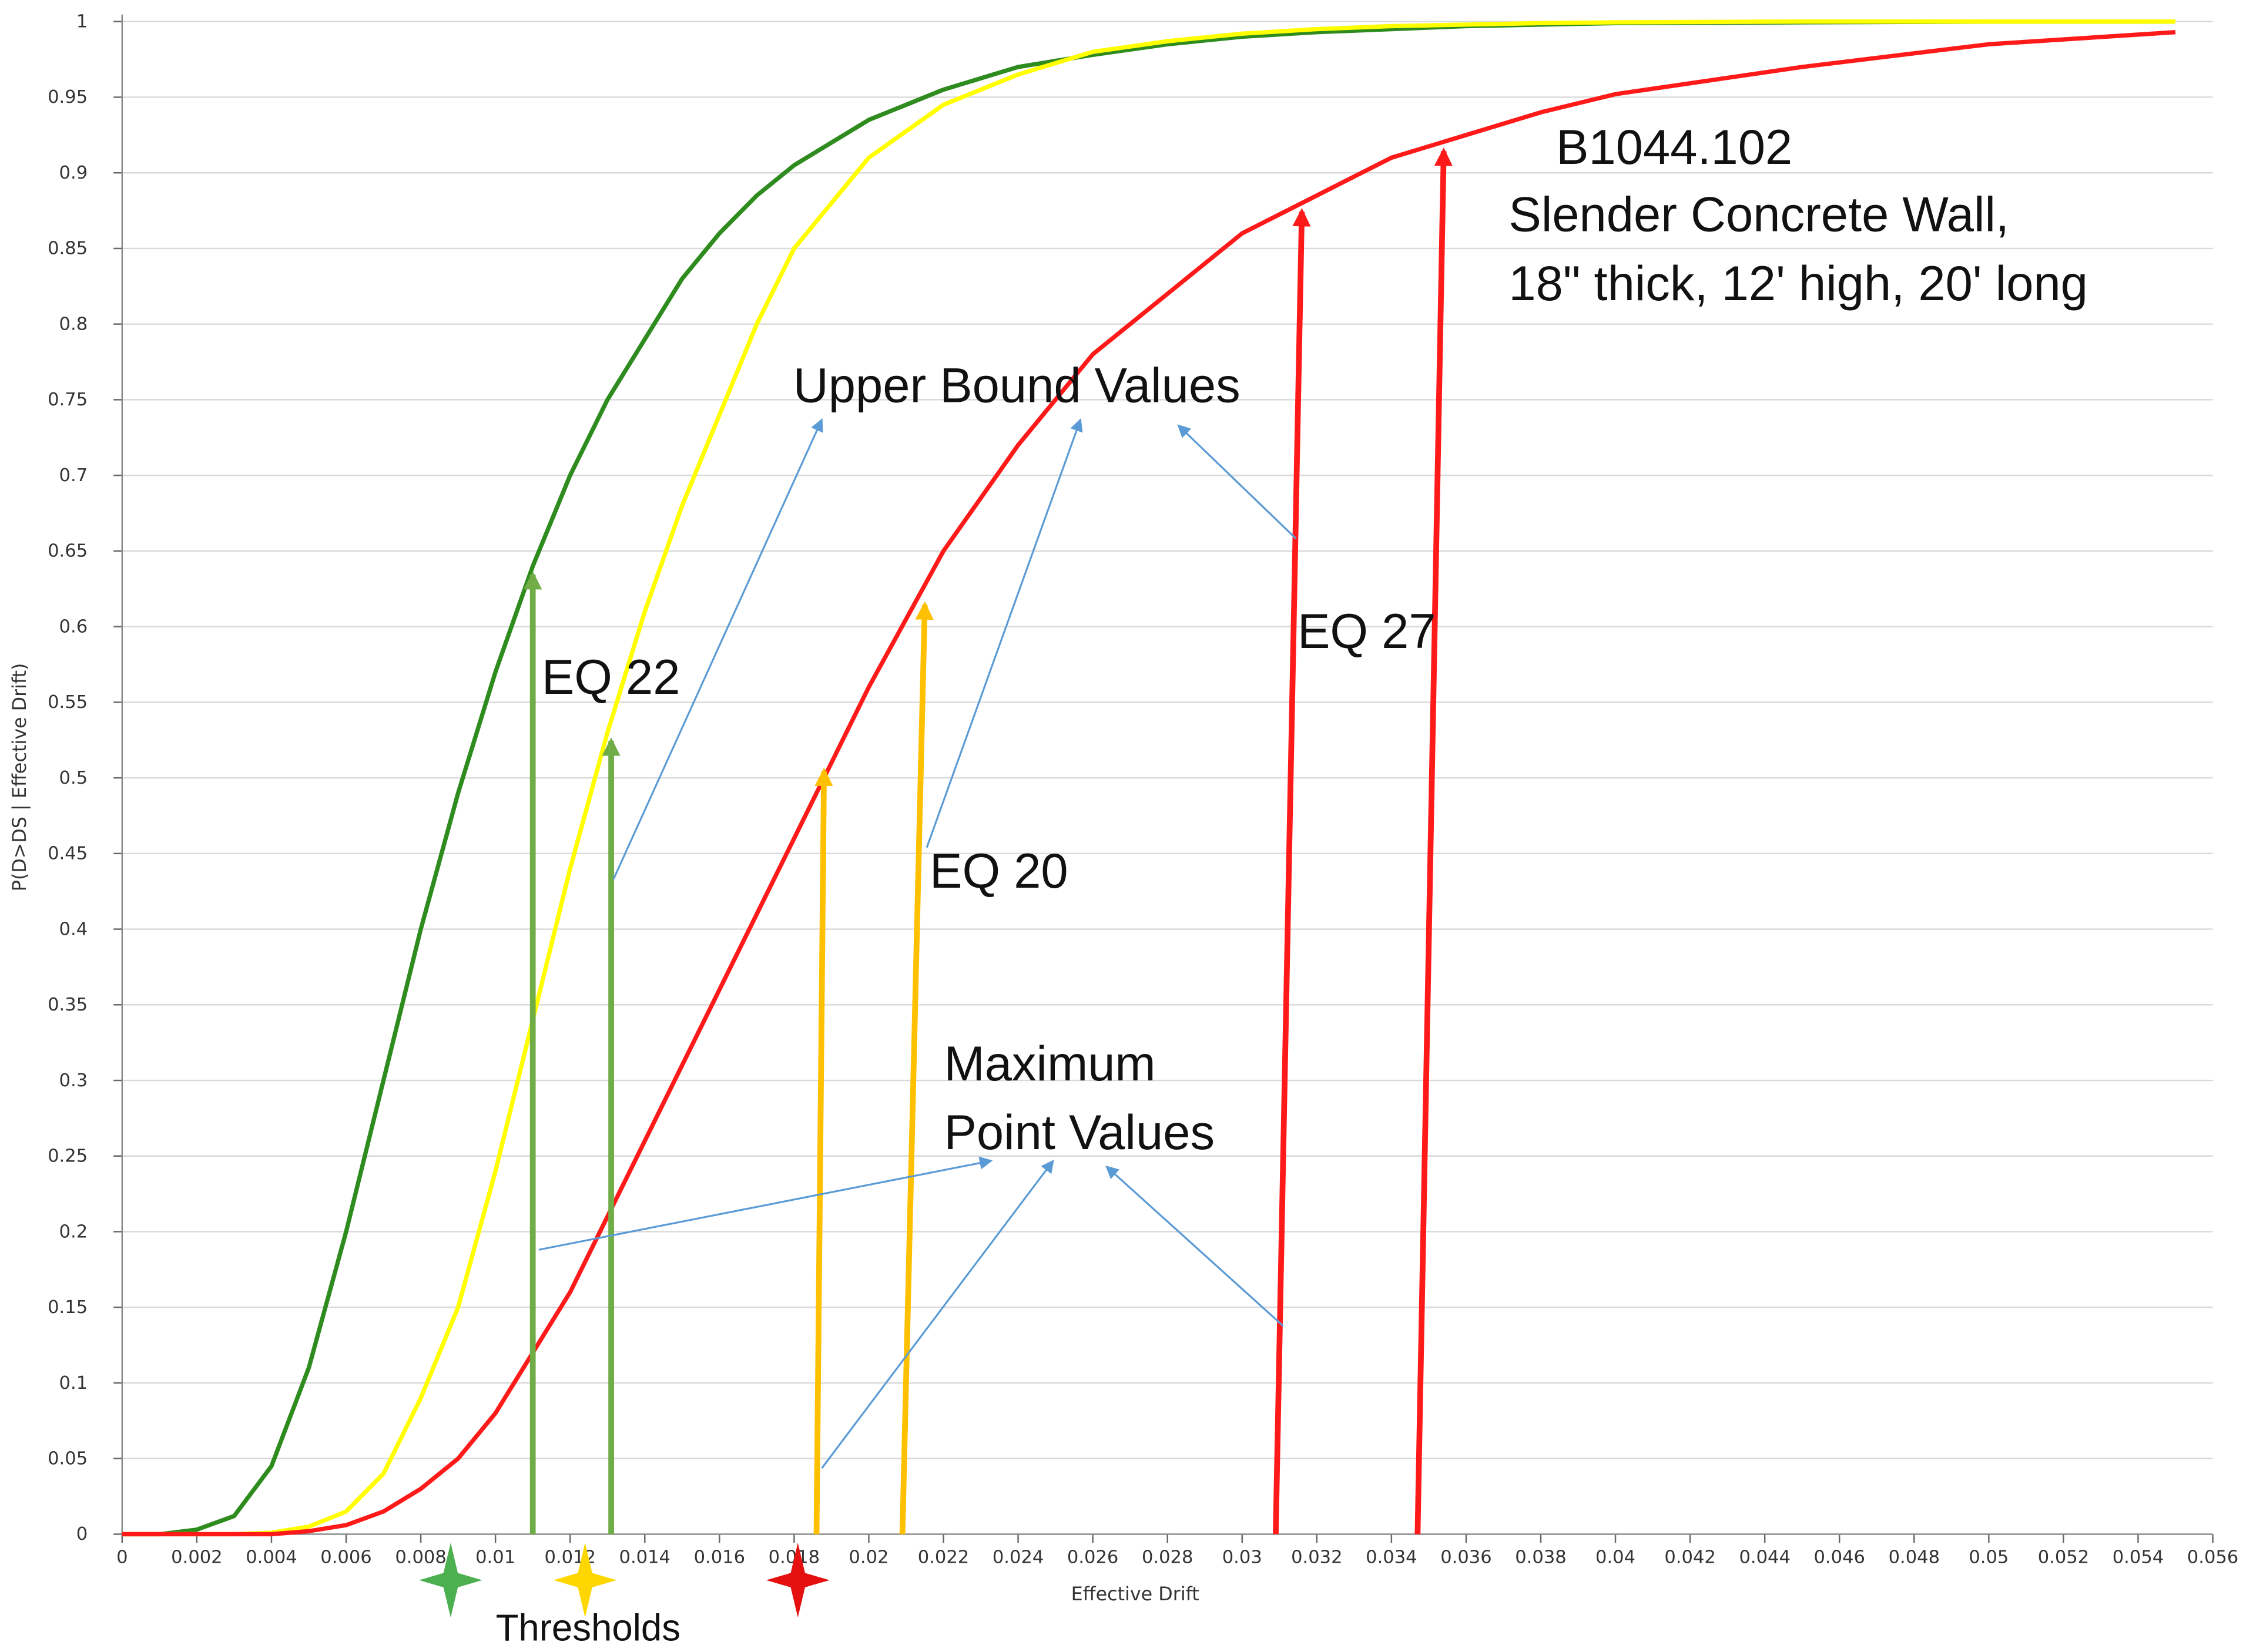 Image resolution: width=2253 pixels, height=1652 pixels. Describe the element at coordinates (68, 400) in the screenshot. I see `y-tick-label: 0.75` at that location.